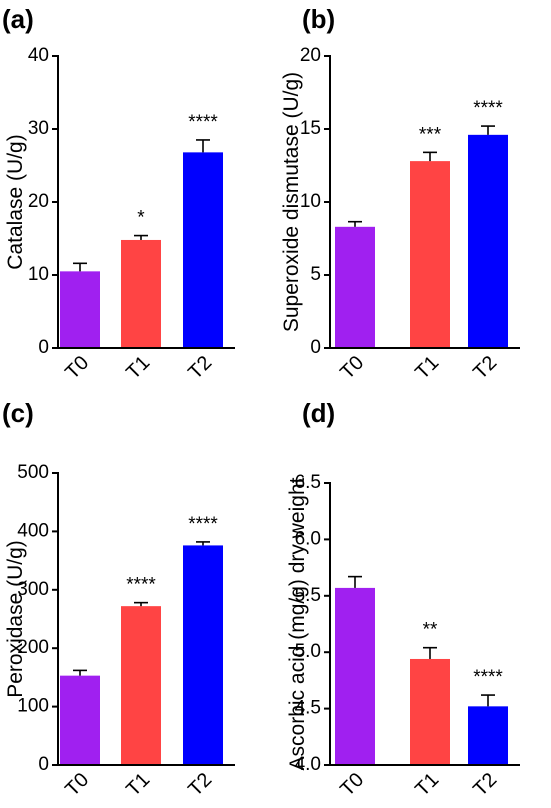  I want to click on y-tick-label: 40, so click(38, 55).